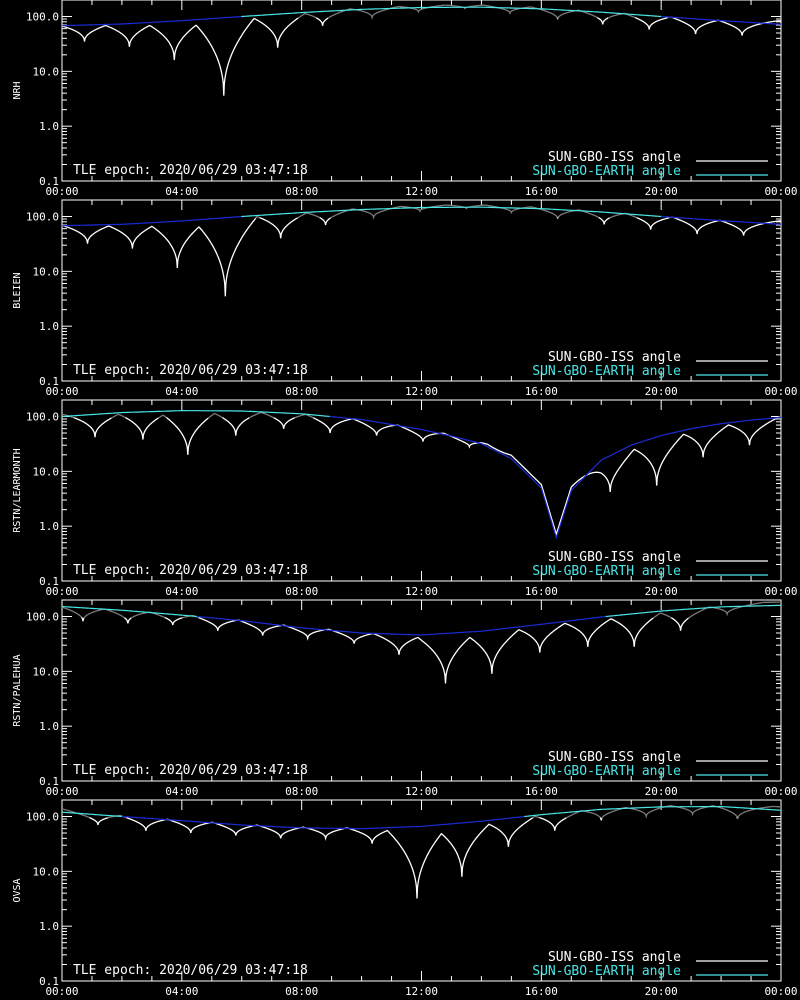 The image size is (800, 1000). I want to click on station-label: RSTN/LEARMONTH, so click(17, 490).